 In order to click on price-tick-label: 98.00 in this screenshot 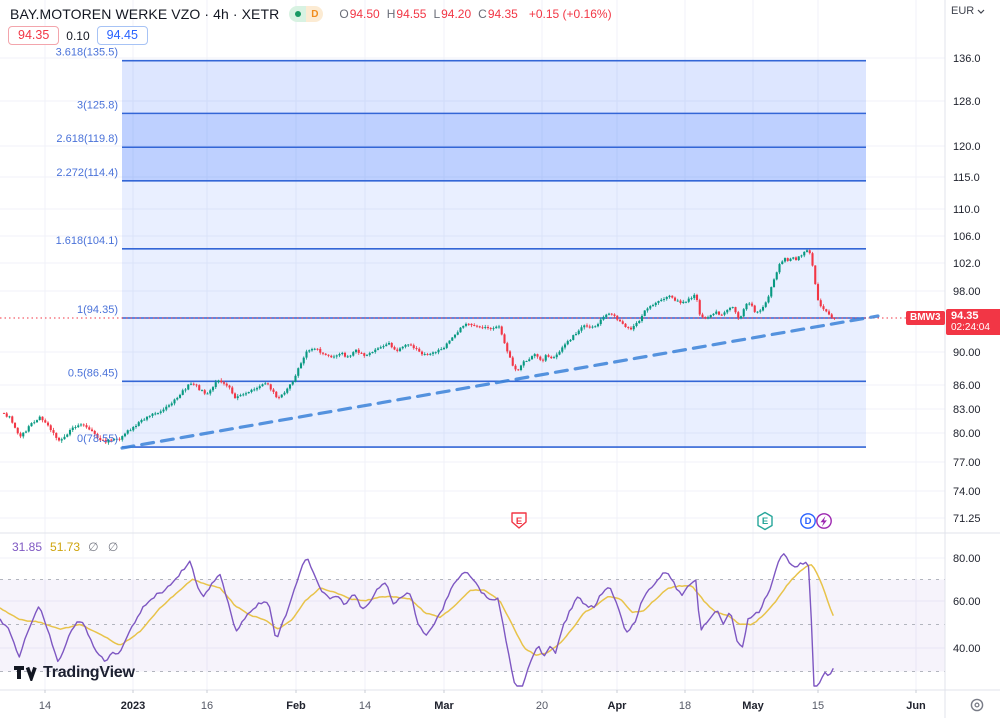, I will do `click(967, 292)`.